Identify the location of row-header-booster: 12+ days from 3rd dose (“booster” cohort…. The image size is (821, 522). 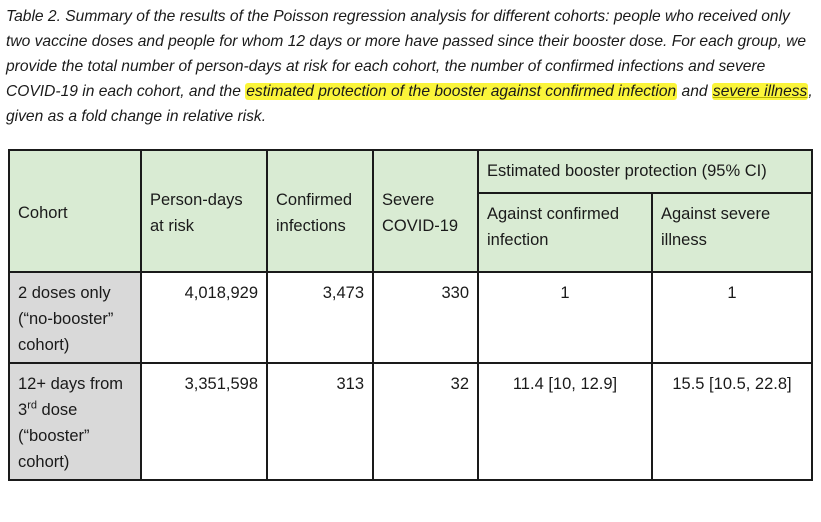
(75, 421).